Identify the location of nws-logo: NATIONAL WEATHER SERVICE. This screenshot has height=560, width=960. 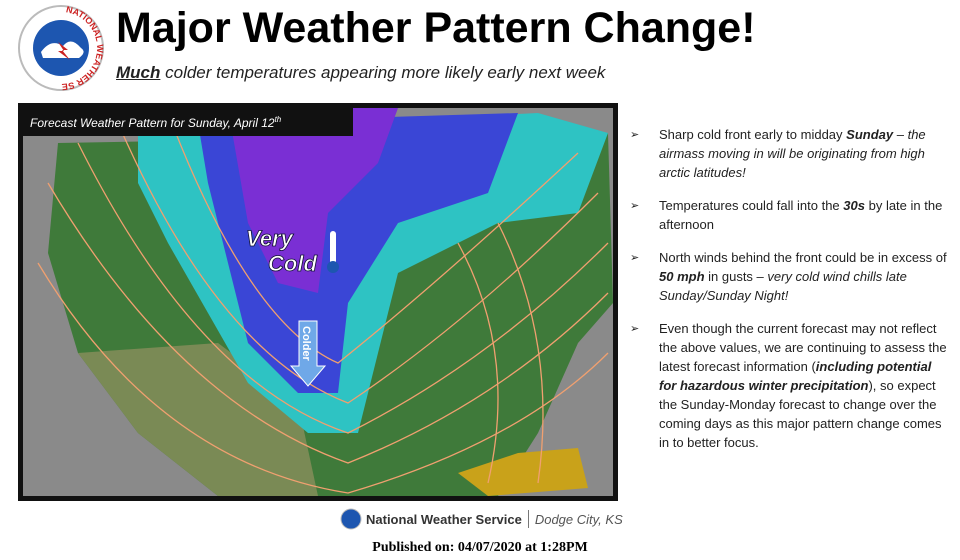
(56, 46).